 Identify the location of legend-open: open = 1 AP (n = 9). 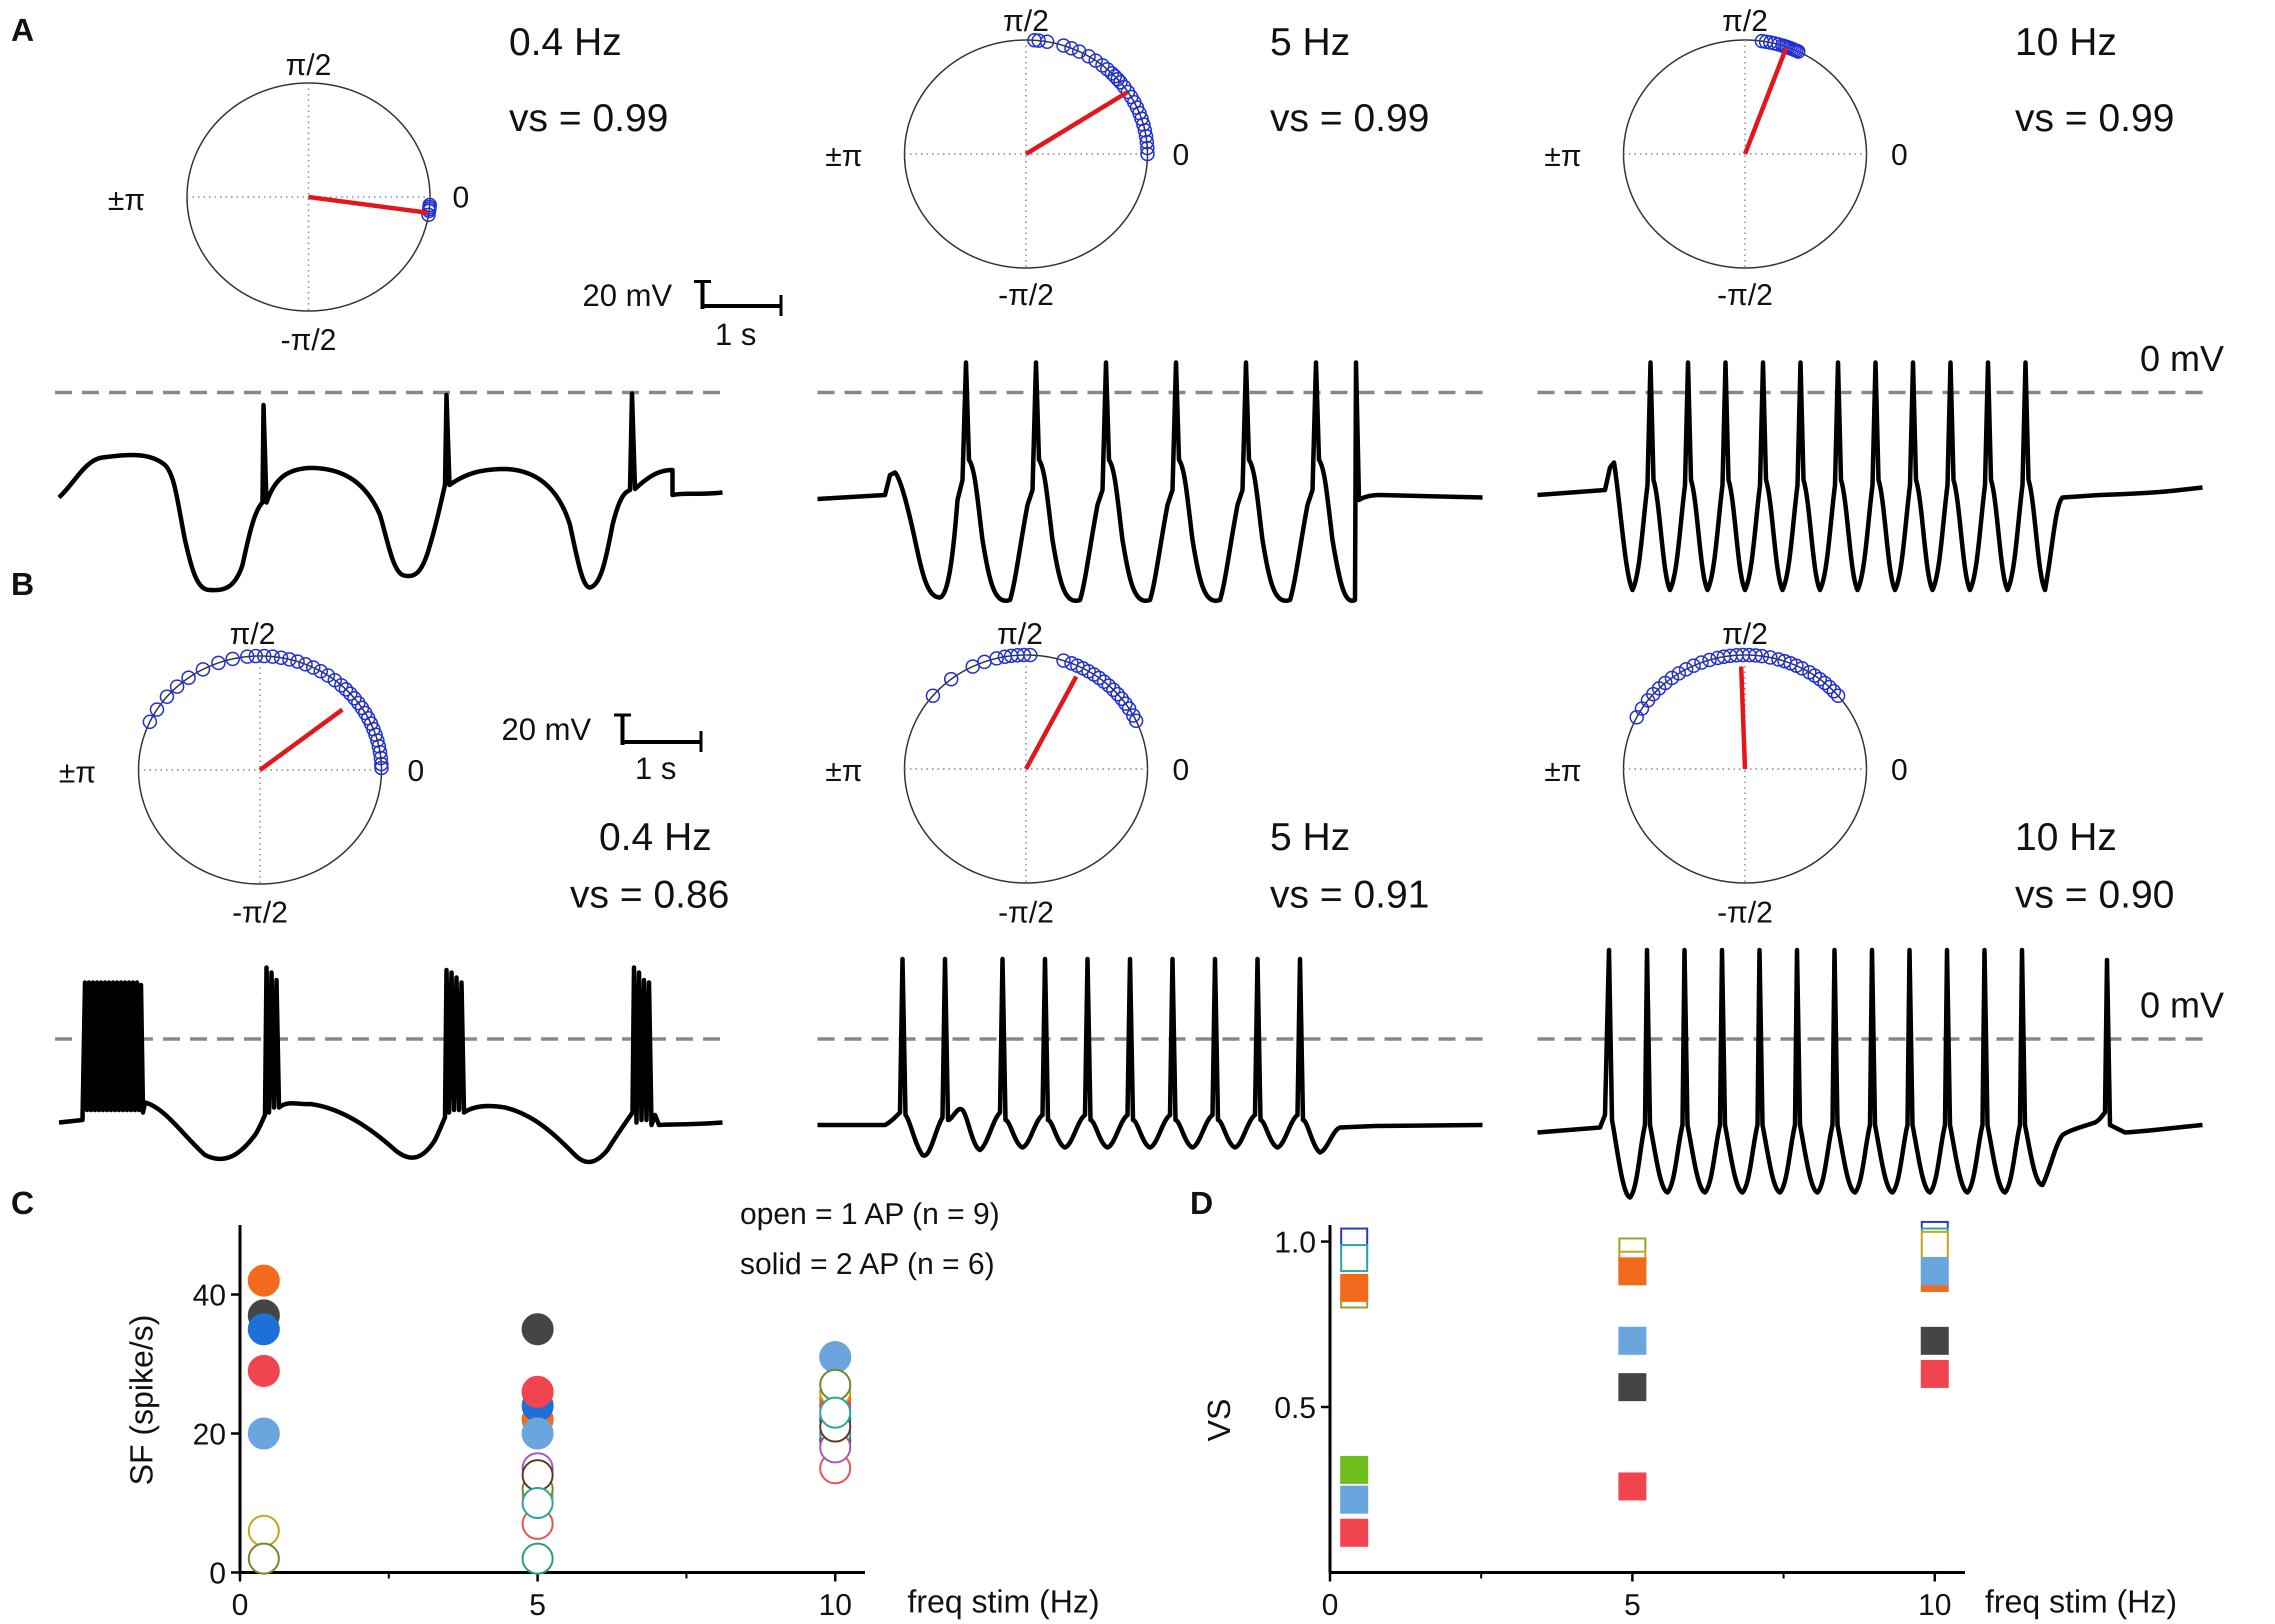
(870, 1213).